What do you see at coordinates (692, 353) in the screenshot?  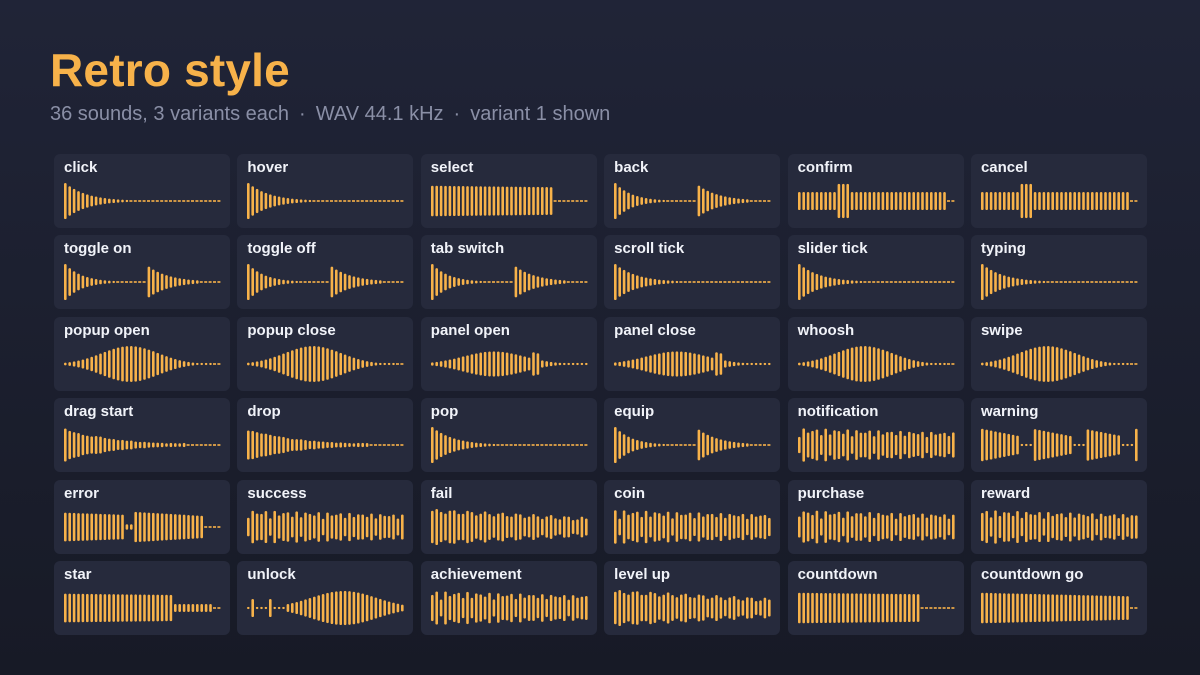 I see `sound-card: panel close` at bounding box center [692, 353].